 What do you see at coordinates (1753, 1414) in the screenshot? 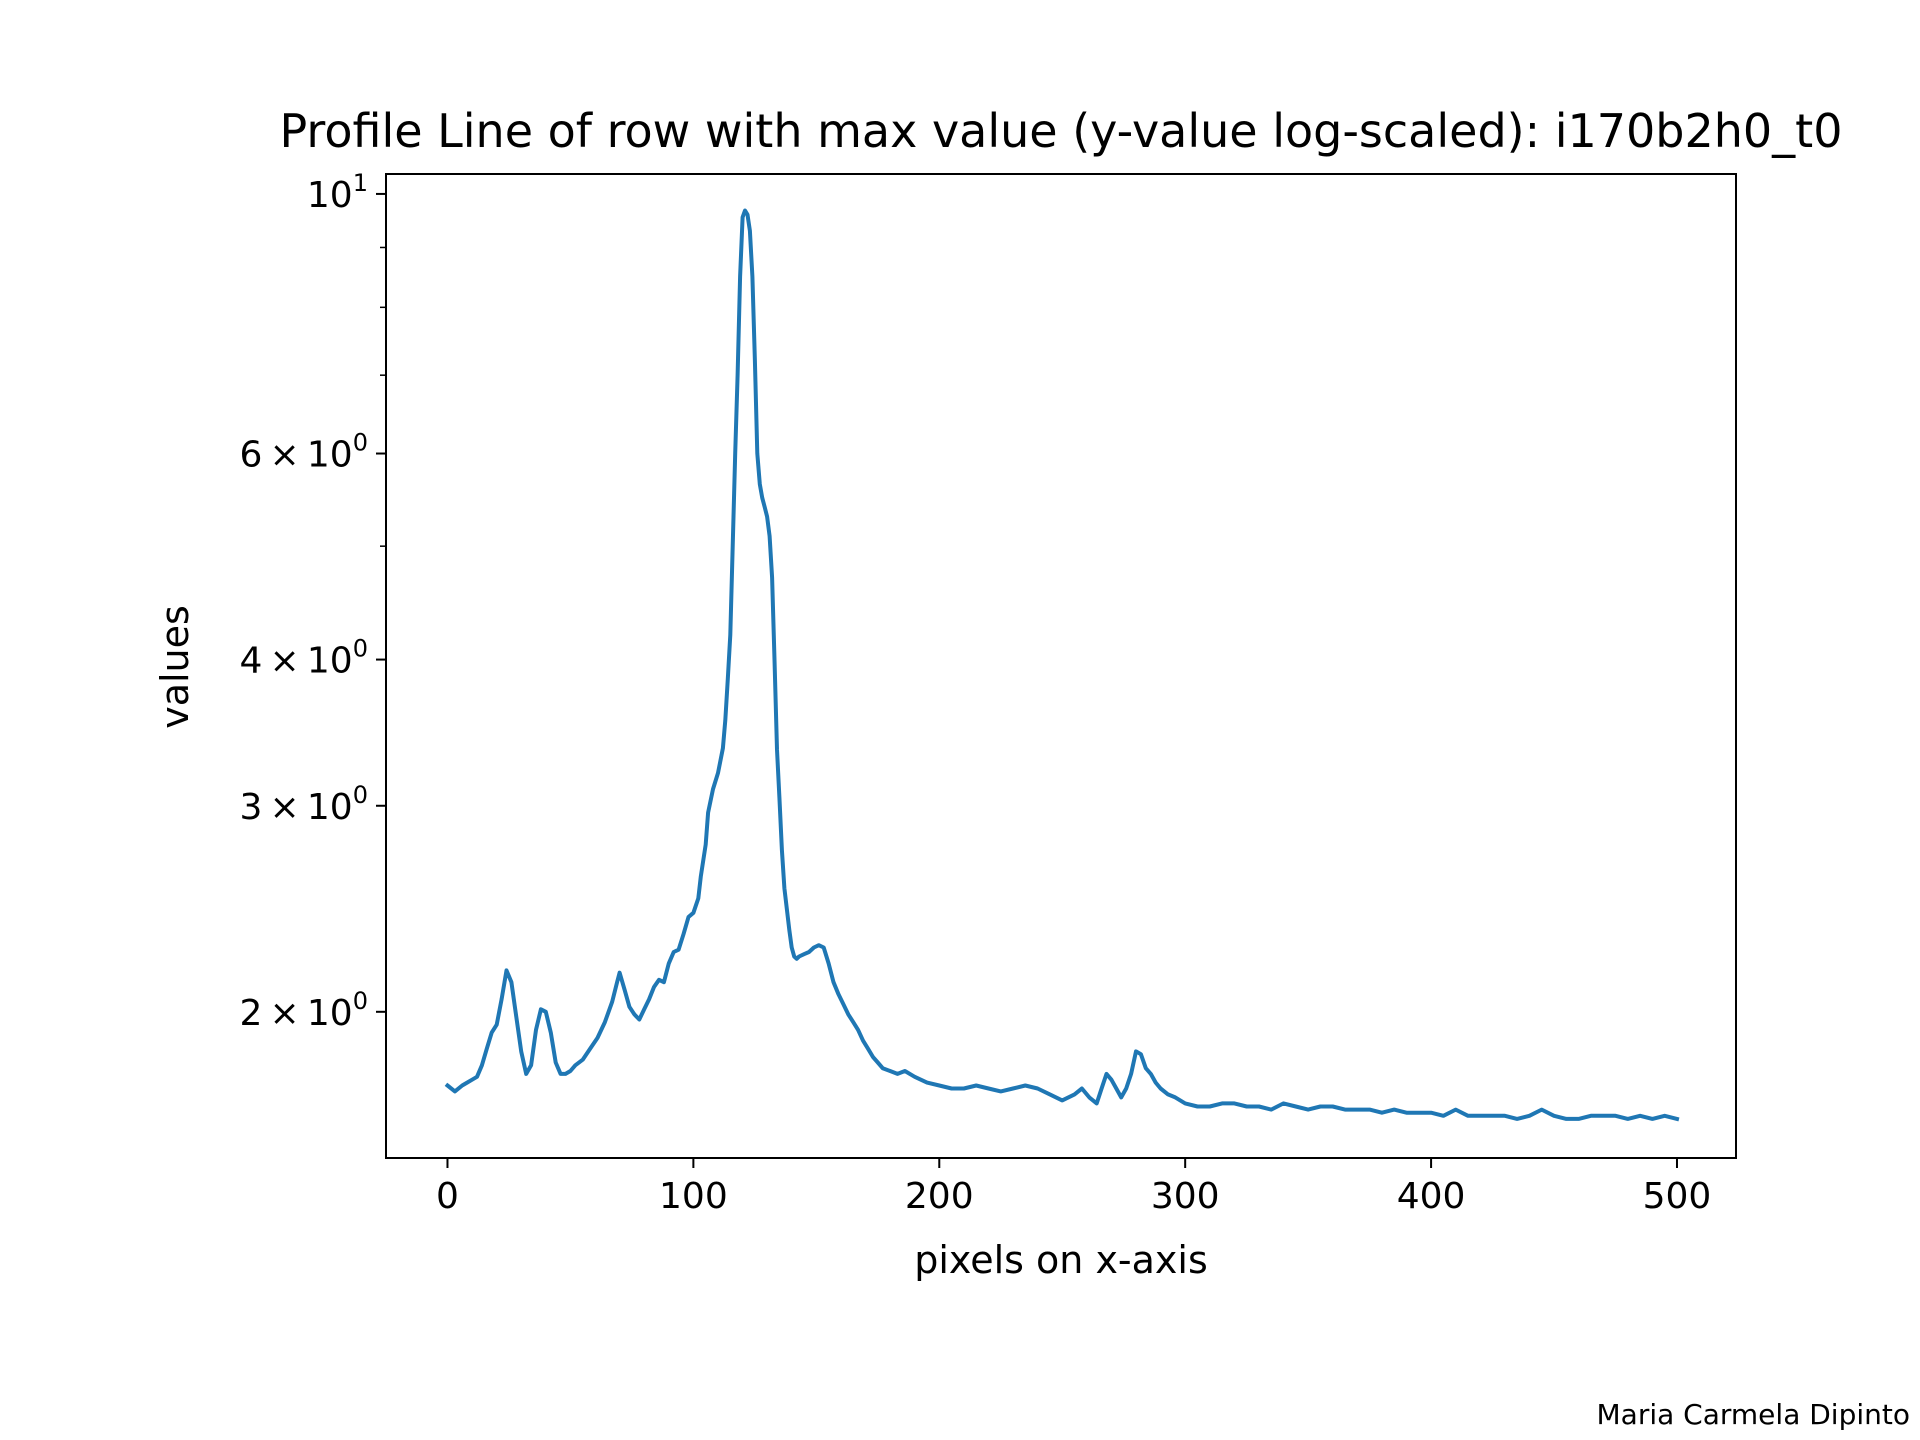
I see `author-credit: Maria Carmela Dipinto` at bounding box center [1753, 1414].